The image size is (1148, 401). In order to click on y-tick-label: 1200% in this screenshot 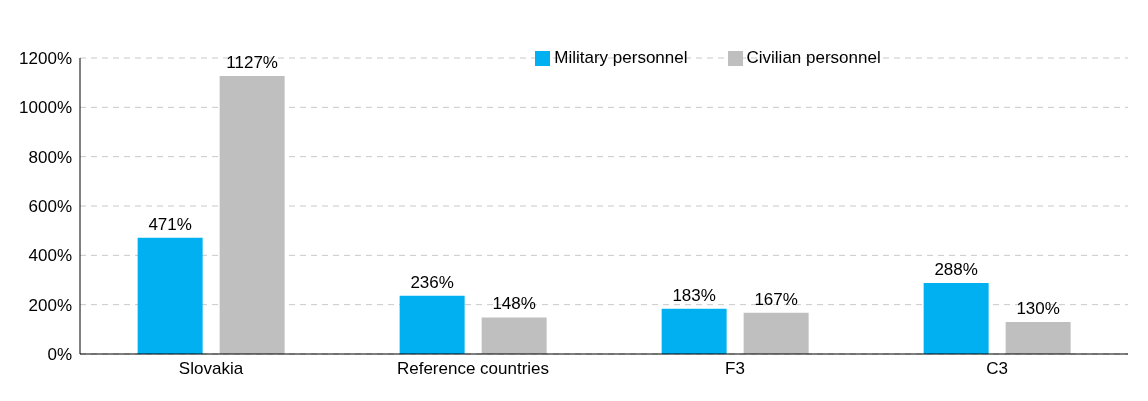, I will do `click(45, 59)`.